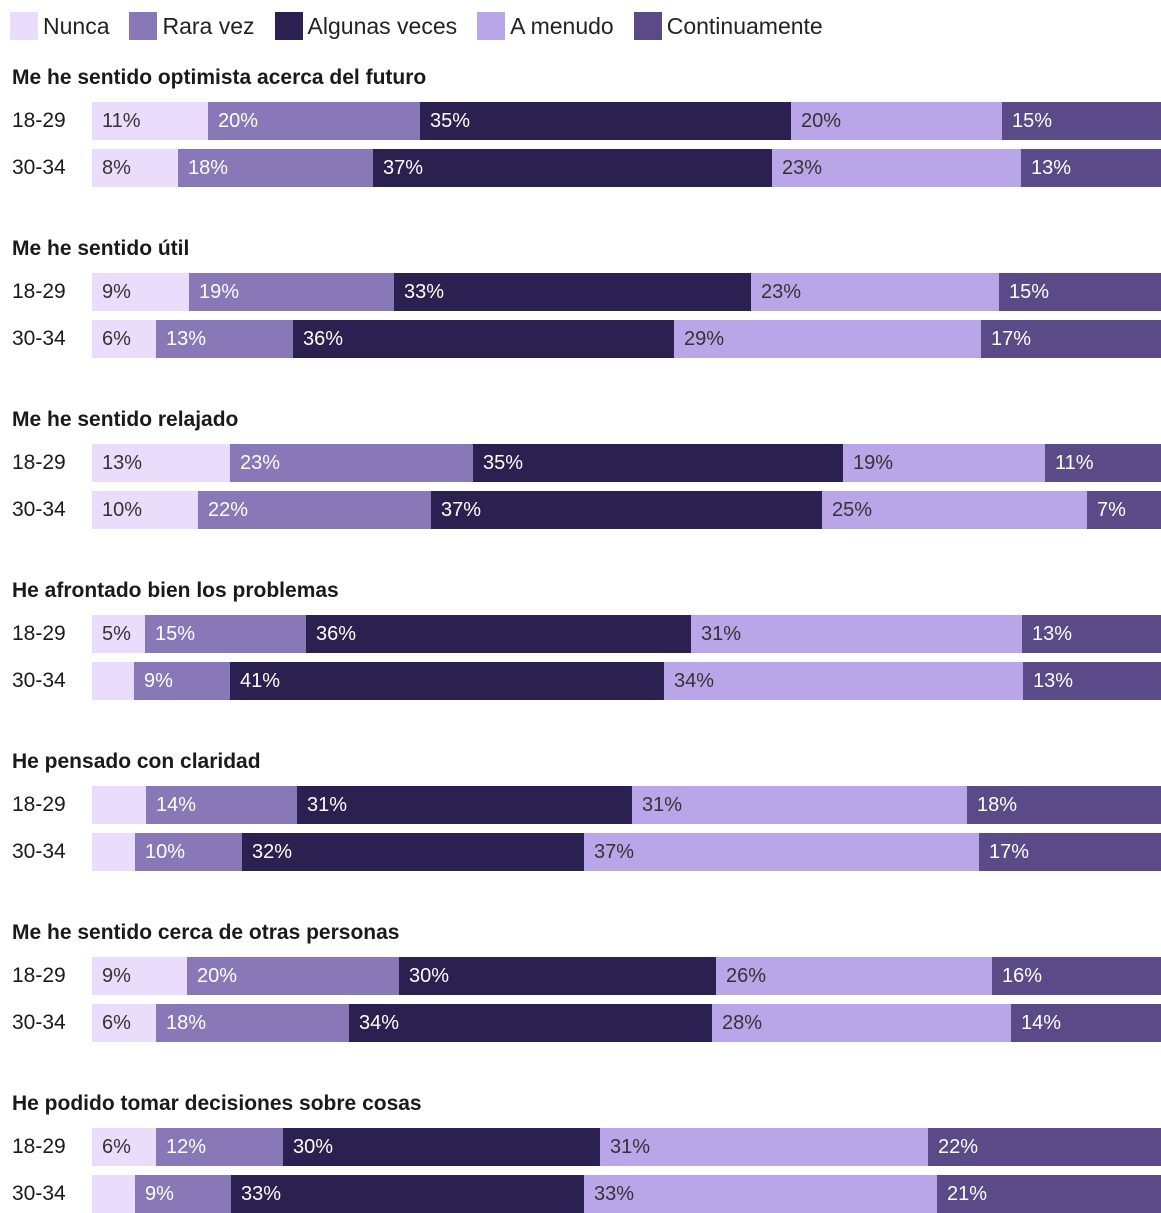 This screenshot has width=1161, height=1213. Describe the element at coordinates (562, 25) in the screenshot. I see `legend-label: A menudo` at that location.